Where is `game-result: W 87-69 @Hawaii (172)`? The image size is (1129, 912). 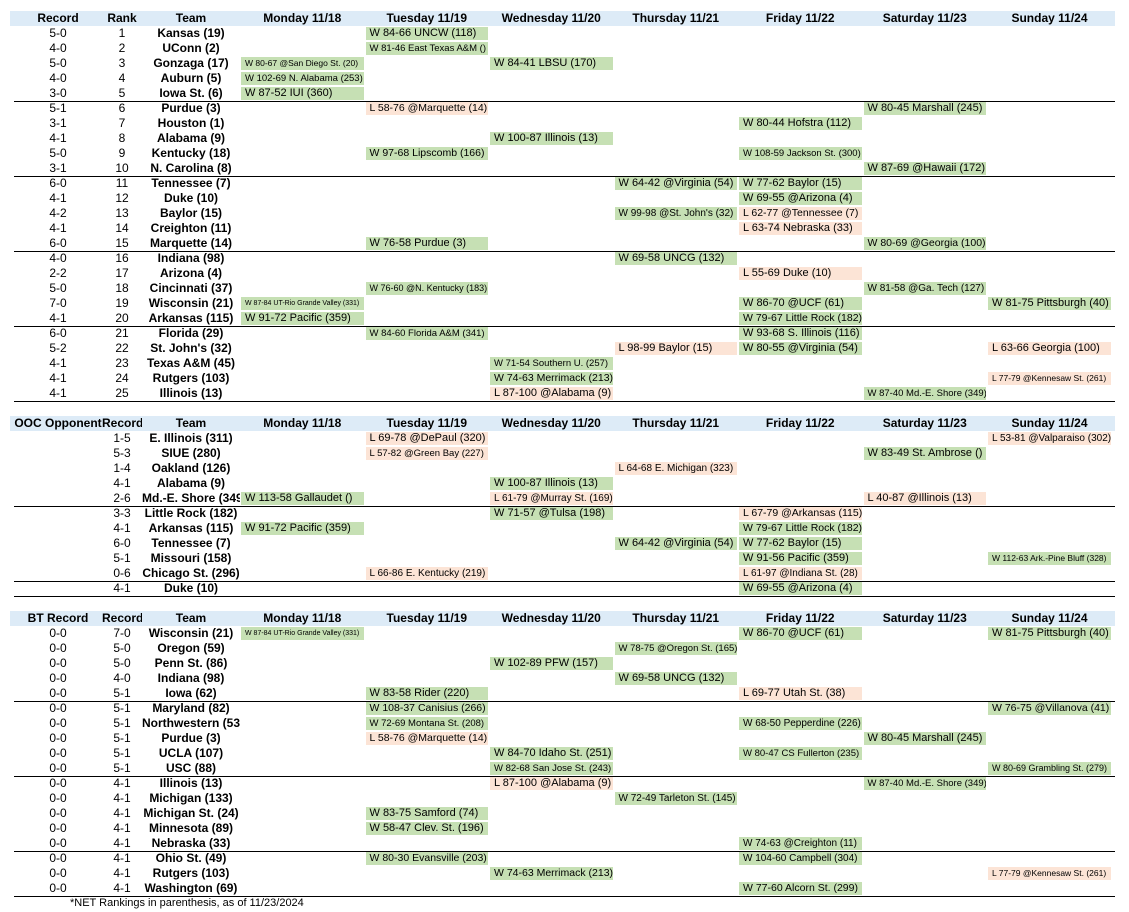 game-result: W 87-69 @Hawaii (172) is located at coordinates (924, 168).